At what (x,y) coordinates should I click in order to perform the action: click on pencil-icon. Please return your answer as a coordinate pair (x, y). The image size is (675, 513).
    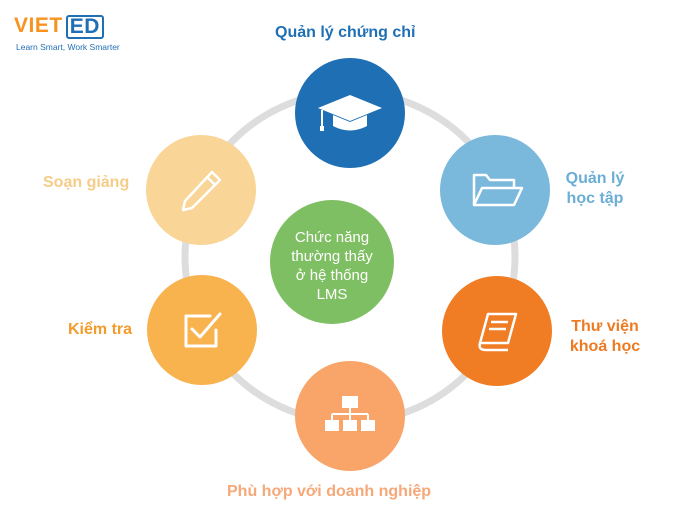
    Looking at the image, I should click on (201, 191).